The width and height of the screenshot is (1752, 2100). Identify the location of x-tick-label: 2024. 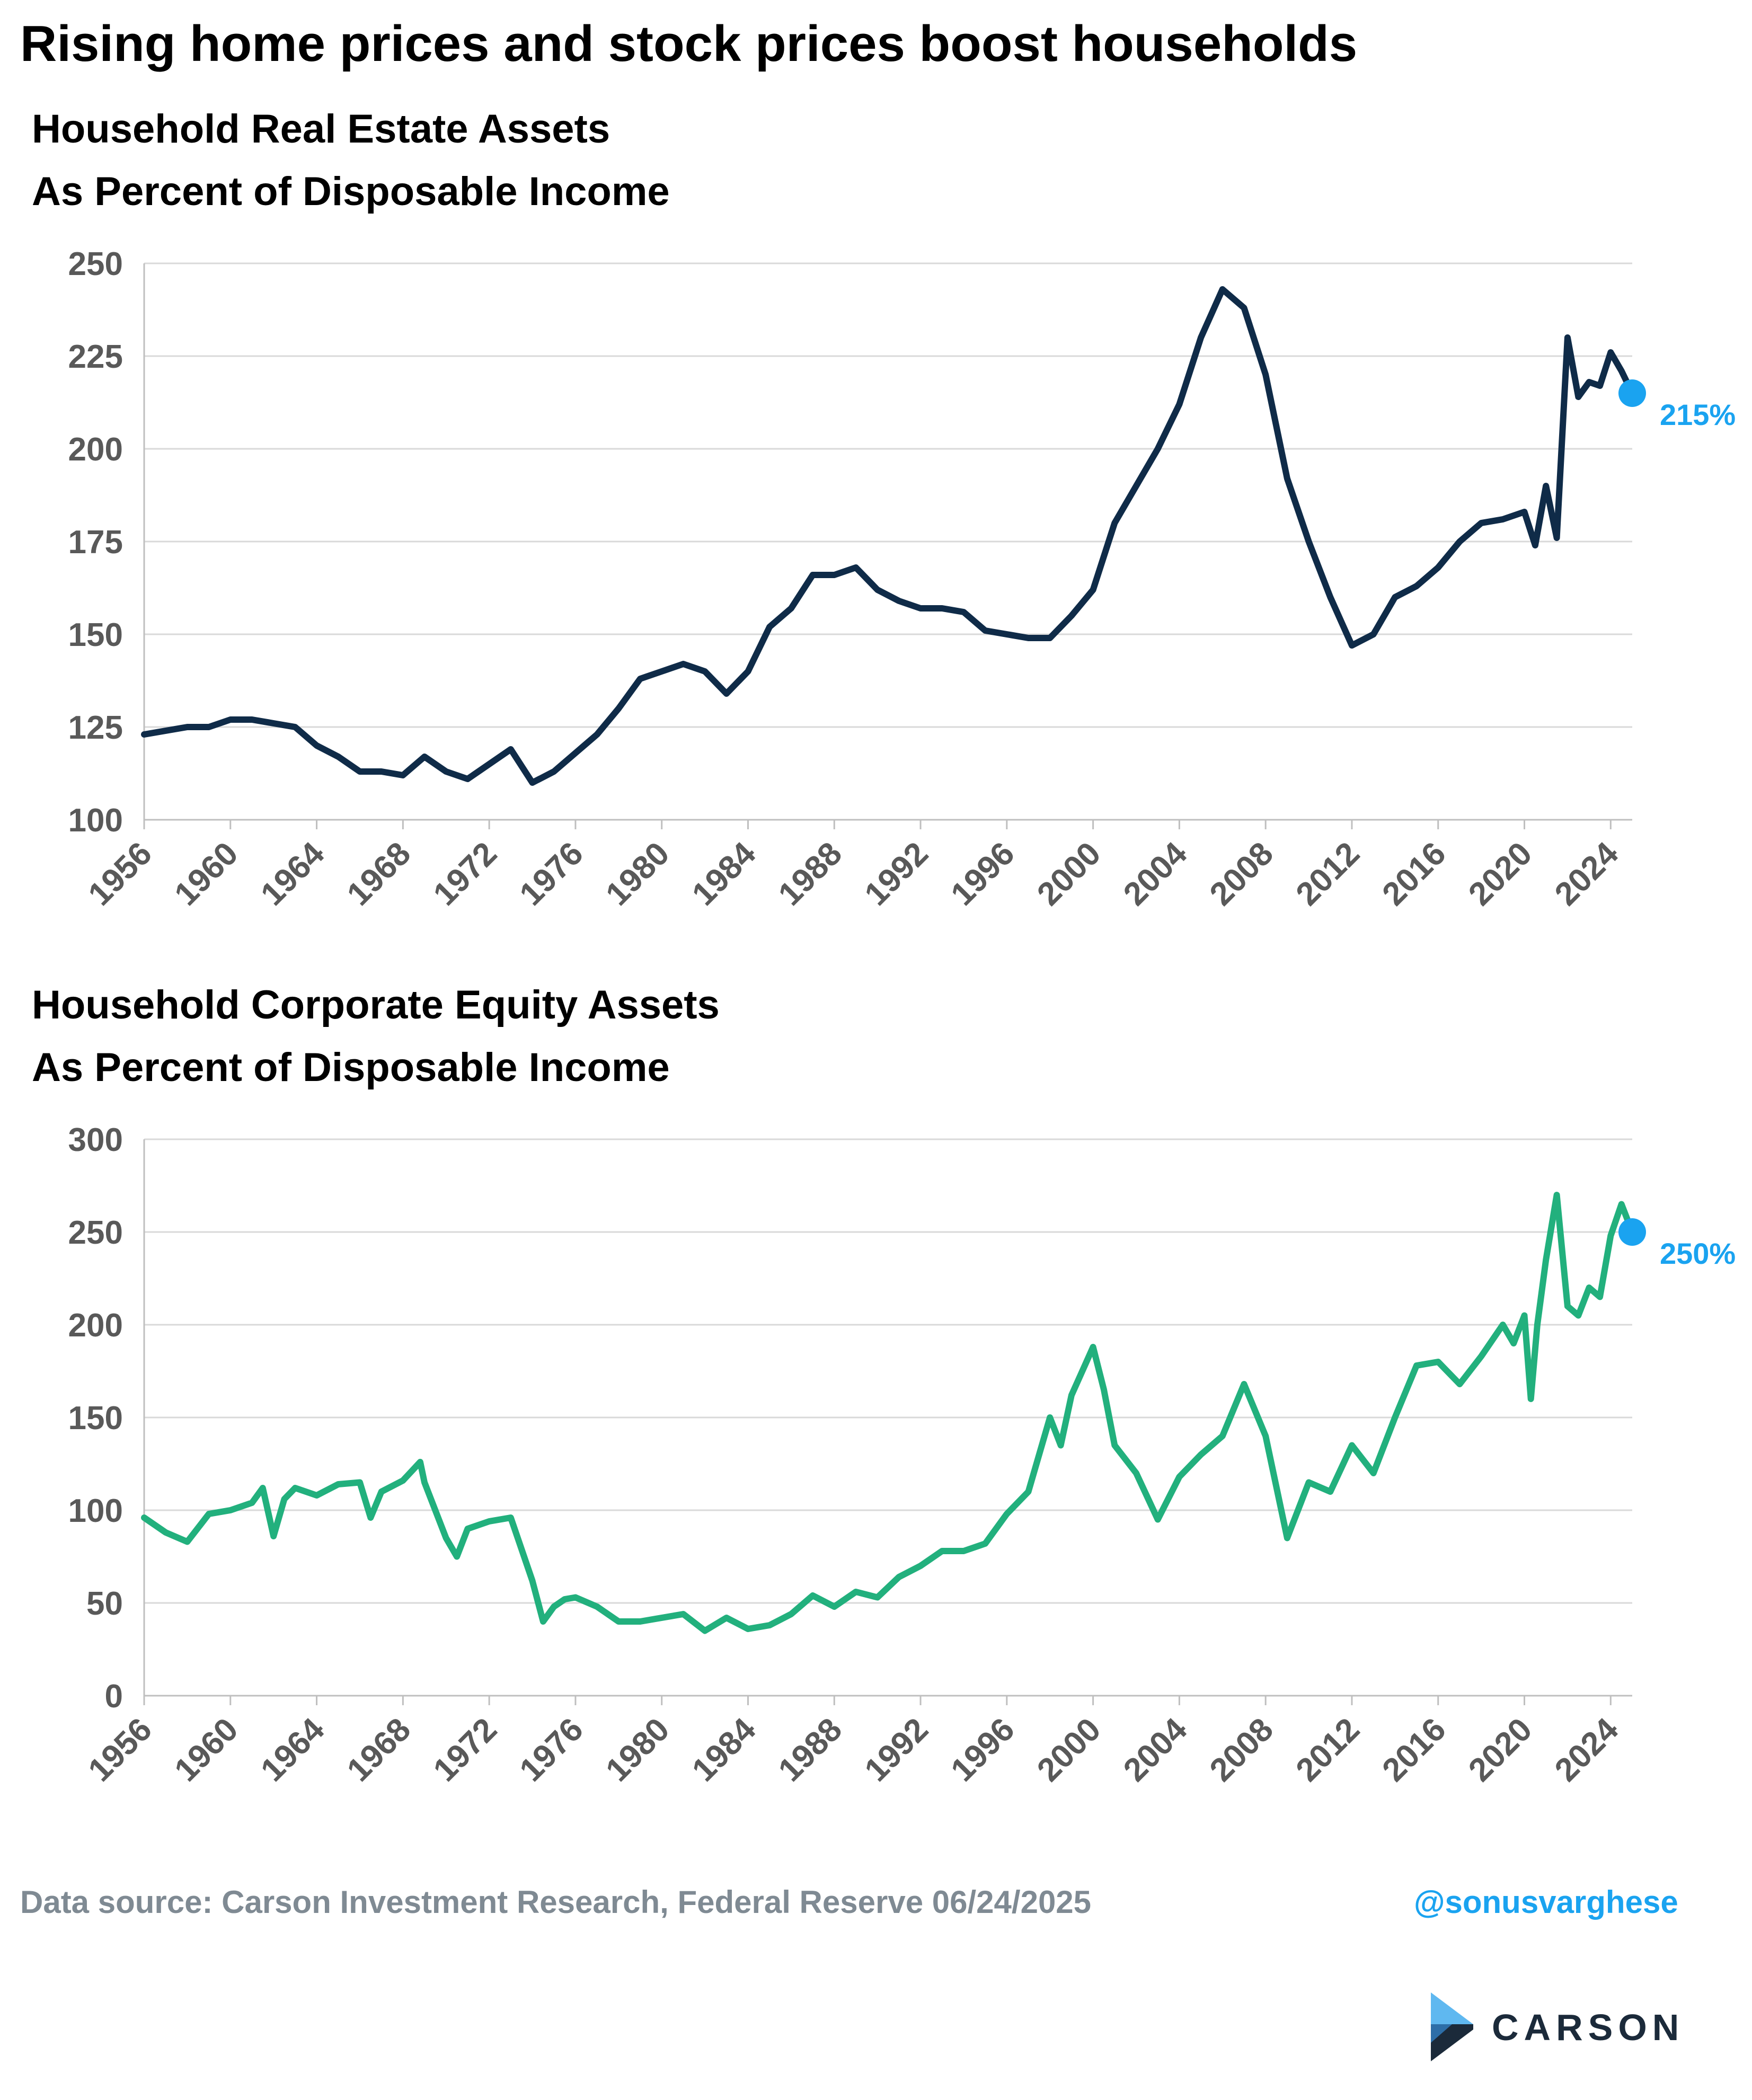
(1587, 1750).